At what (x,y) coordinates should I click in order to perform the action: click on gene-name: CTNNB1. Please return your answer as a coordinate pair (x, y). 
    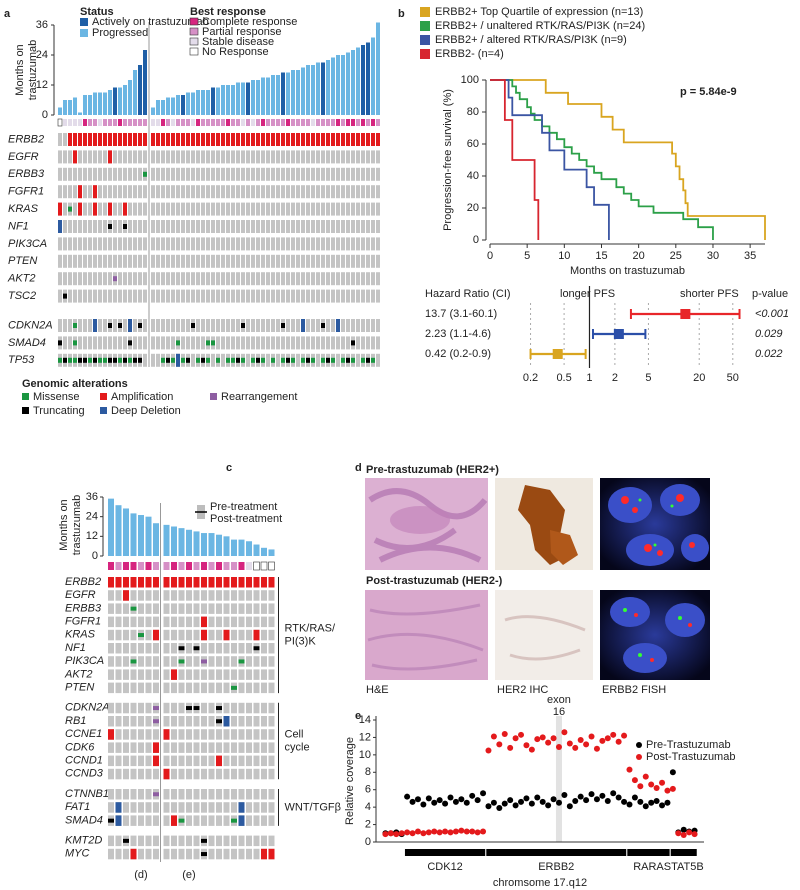
    Looking at the image, I should click on (87, 794).